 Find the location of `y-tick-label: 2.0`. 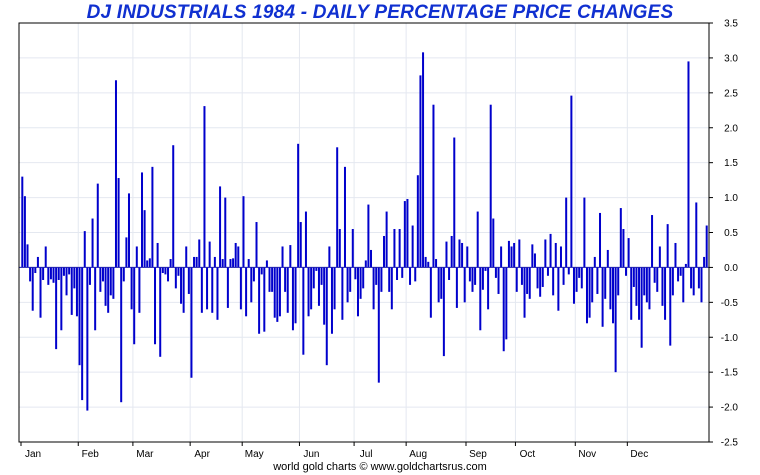

y-tick-label: 2.0 is located at coordinates (731, 128).